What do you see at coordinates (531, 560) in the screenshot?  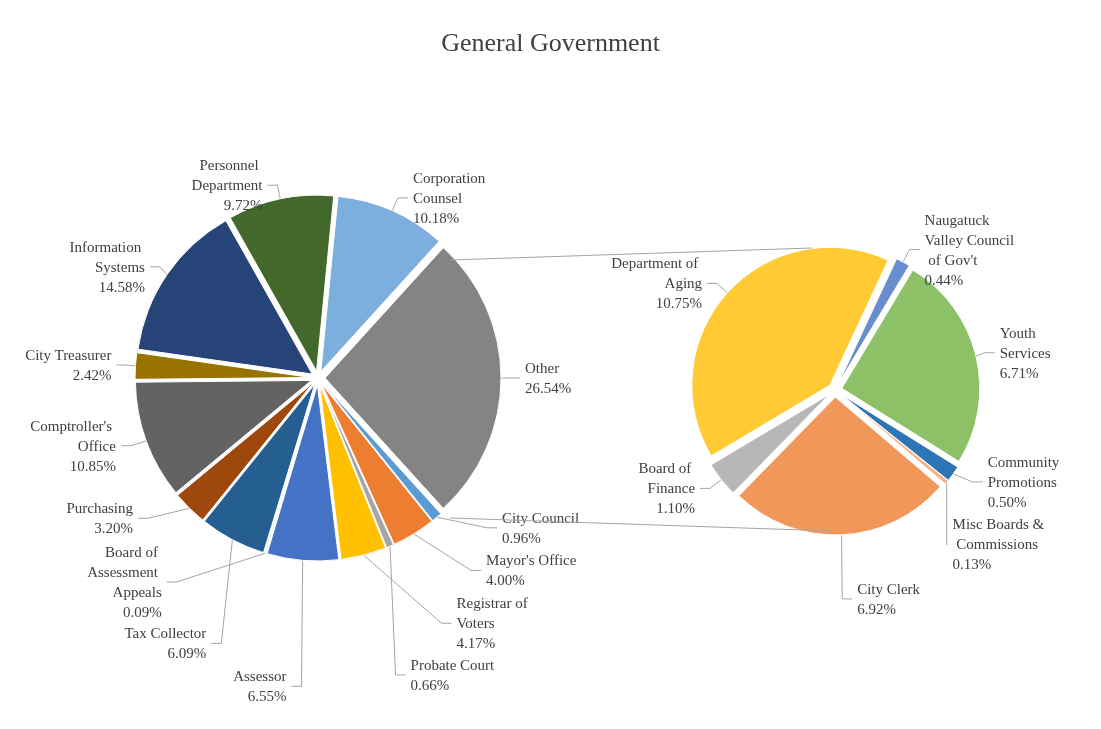 I see `slice-label: Mayor's Office` at bounding box center [531, 560].